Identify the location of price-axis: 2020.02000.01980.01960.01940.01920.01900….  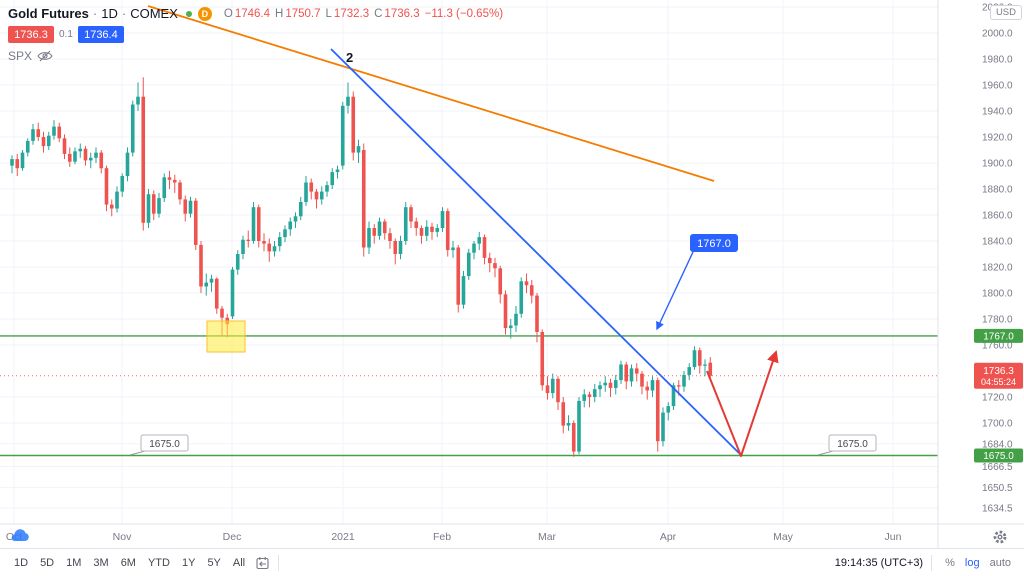
(998, 259).